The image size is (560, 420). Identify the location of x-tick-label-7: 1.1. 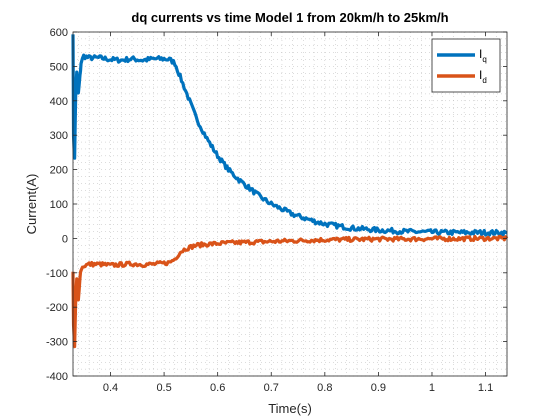
(485, 388).